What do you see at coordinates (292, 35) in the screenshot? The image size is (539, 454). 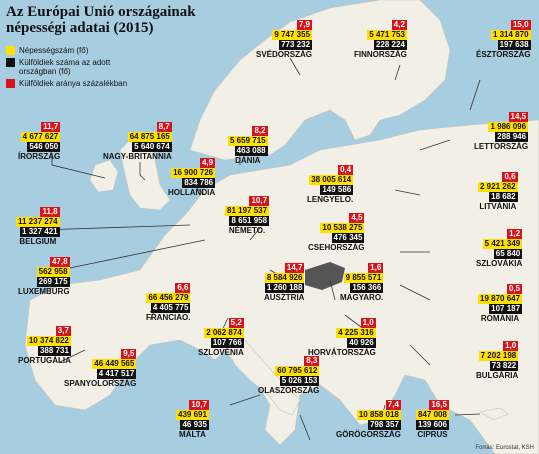 I see `population-value: 9 747 355` at bounding box center [292, 35].